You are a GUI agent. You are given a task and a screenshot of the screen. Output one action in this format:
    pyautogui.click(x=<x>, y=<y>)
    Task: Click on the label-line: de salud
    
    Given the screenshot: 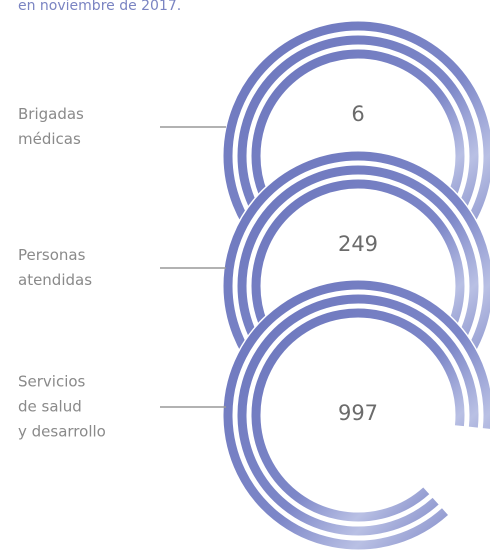 What is the action you would take?
    pyautogui.click(x=50, y=407)
    